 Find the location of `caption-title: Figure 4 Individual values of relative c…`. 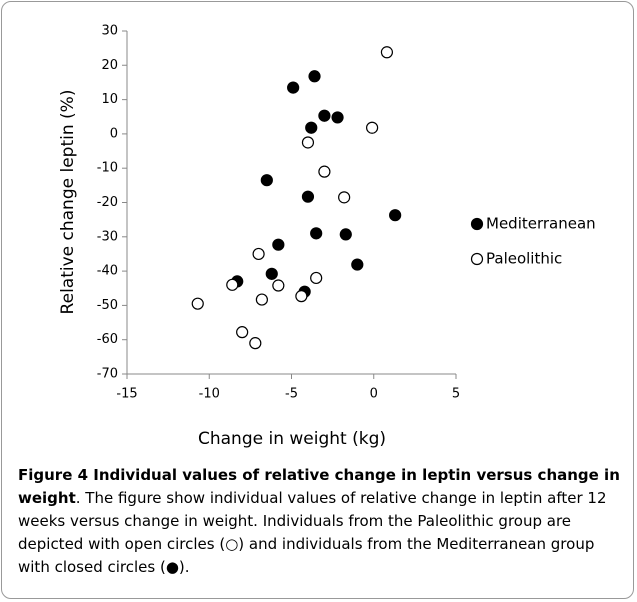

caption-title: Figure 4 Individual values of relative c… is located at coordinates (319, 486).